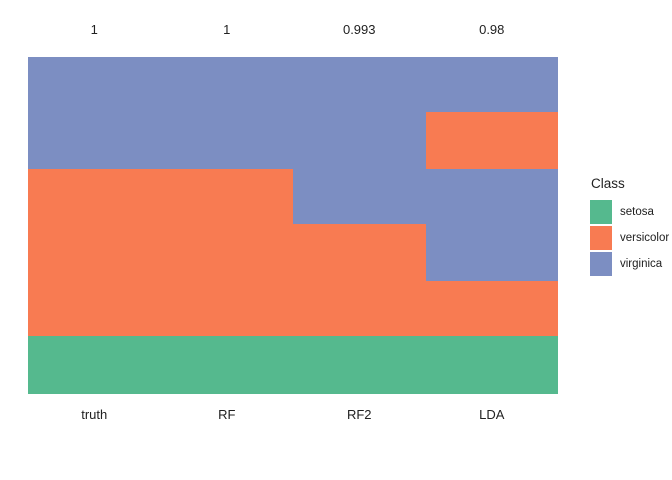 This screenshot has width=672, height=480. What do you see at coordinates (601, 238) in the screenshot?
I see `legend-swatch-versicolor` at bounding box center [601, 238].